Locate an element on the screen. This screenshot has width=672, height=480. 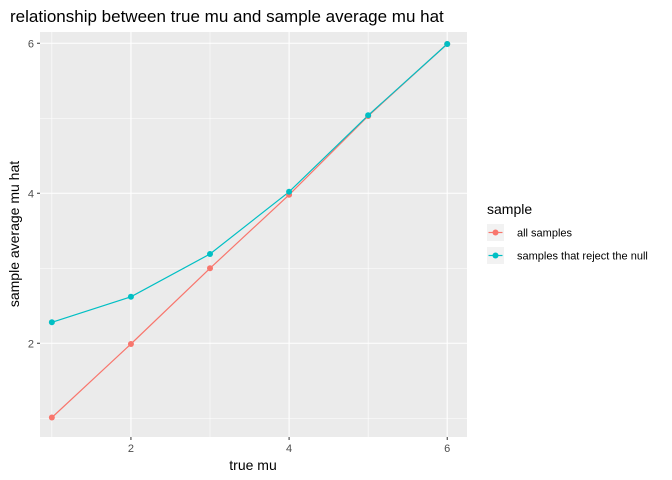
y-tick-label: 4 is located at coordinates (31, 194).